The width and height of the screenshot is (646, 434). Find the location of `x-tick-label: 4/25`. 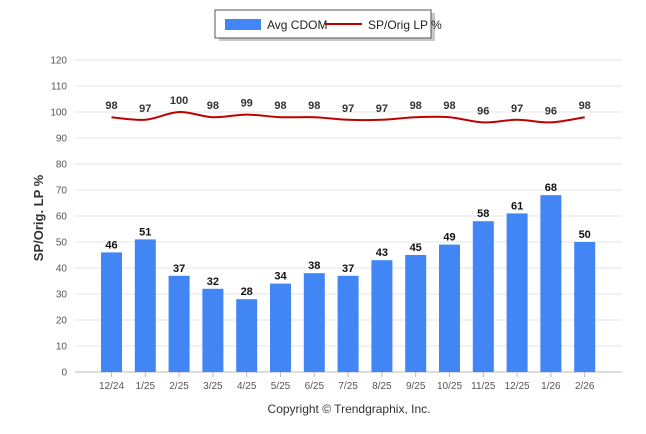

x-tick-label: 4/25 is located at coordinates (247, 386).